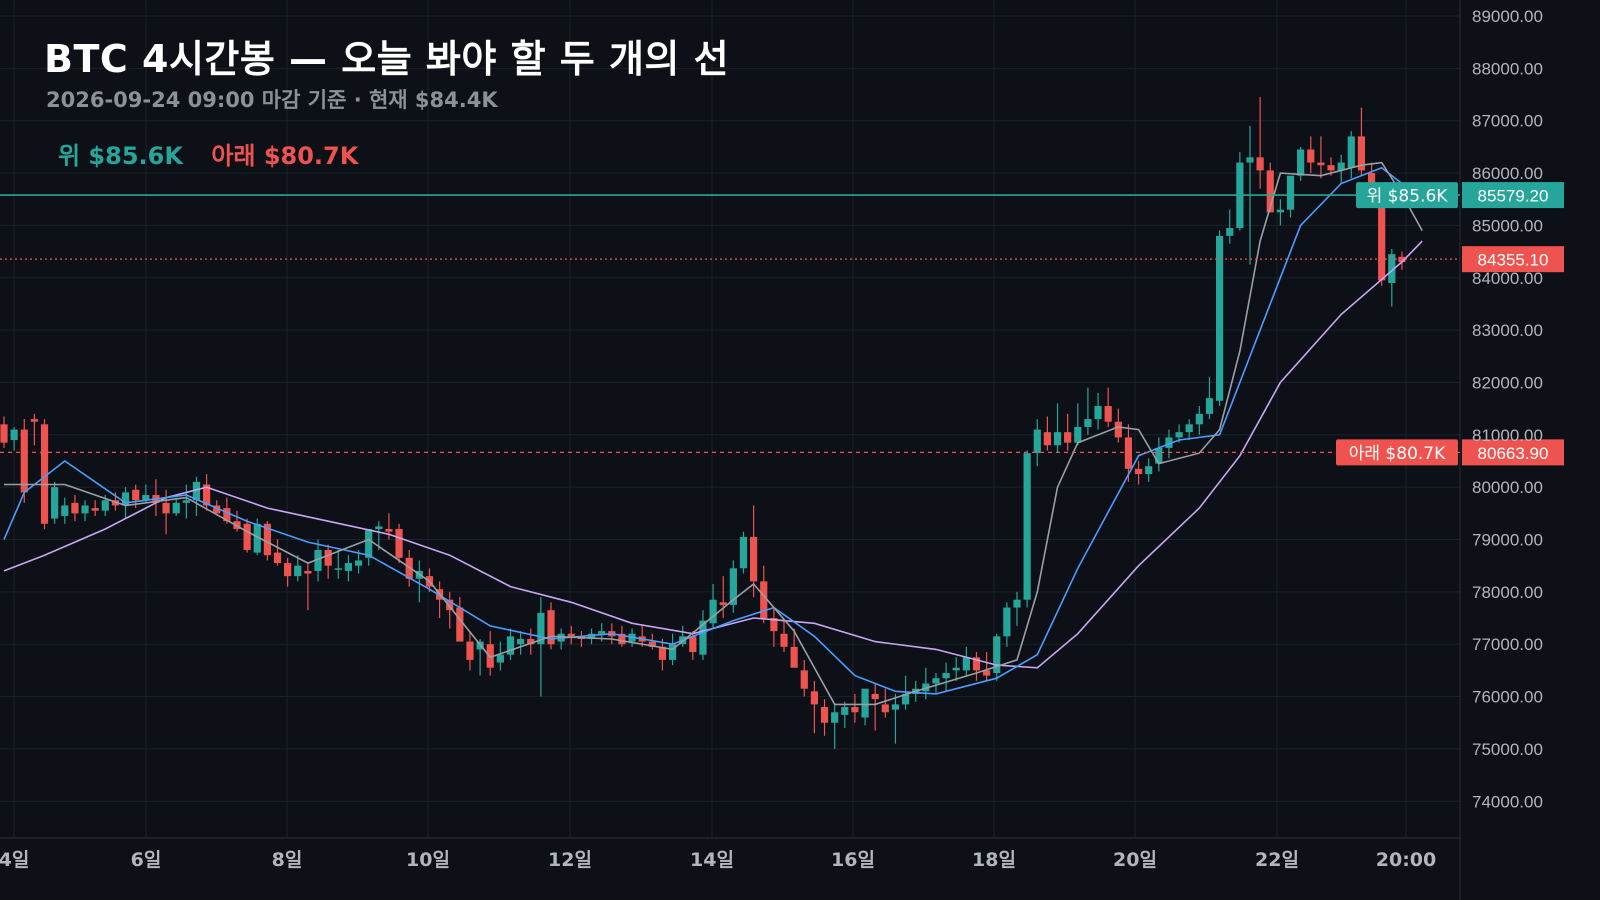  What do you see at coordinates (428, 860) in the screenshot?
I see `x-tick-label: 10일` at bounding box center [428, 860].